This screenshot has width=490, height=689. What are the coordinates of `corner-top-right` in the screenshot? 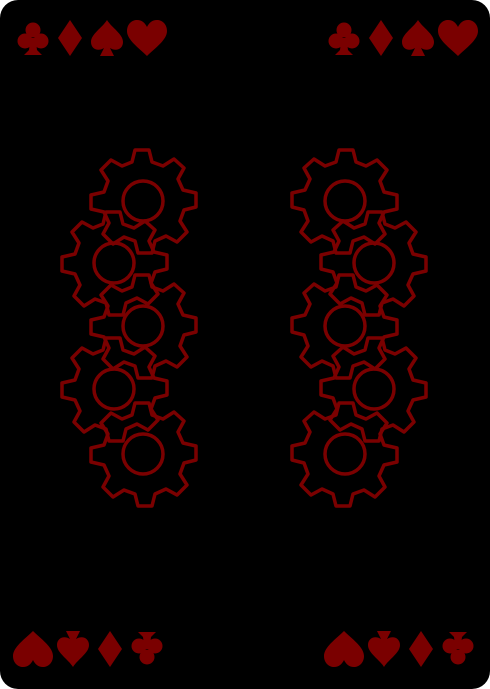 It's located at (403, 38).